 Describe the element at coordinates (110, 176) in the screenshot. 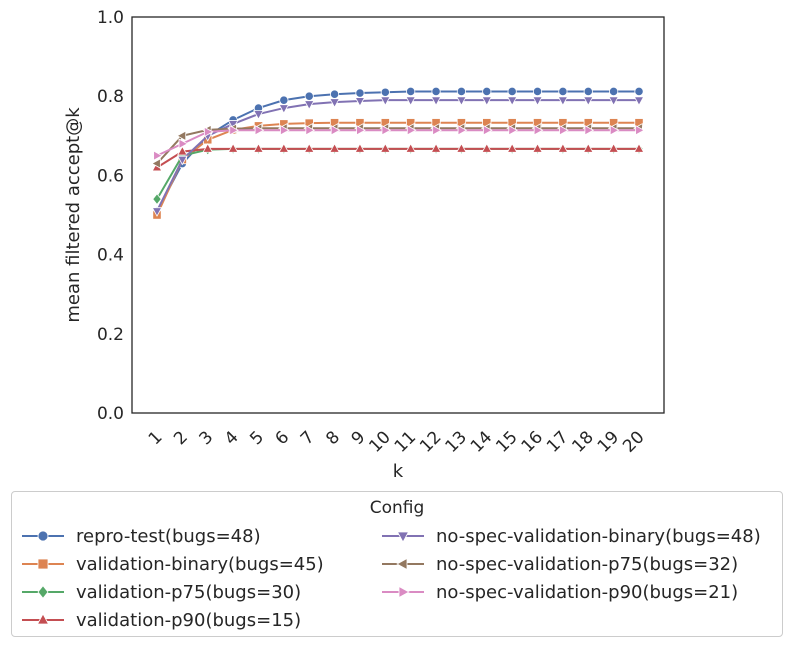

I see `y-tick-label: 0.6` at that location.